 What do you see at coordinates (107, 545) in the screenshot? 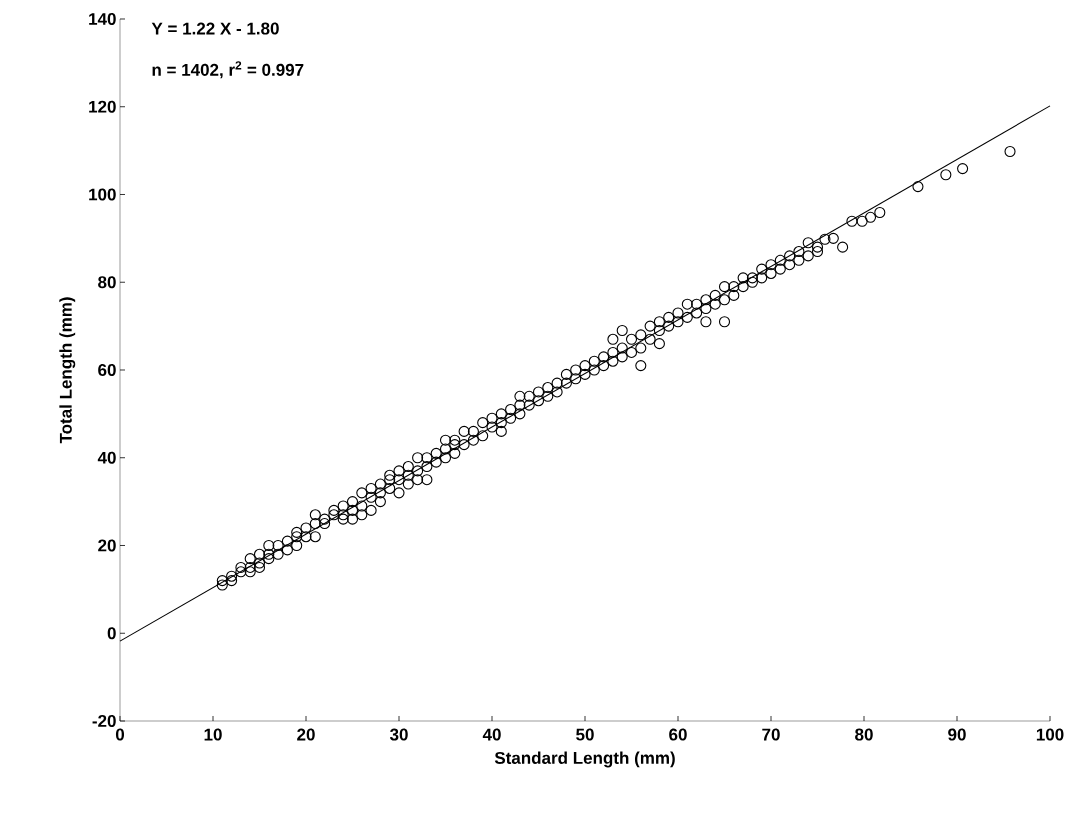
I see `y-tick-label: 20` at bounding box center [107, 545].